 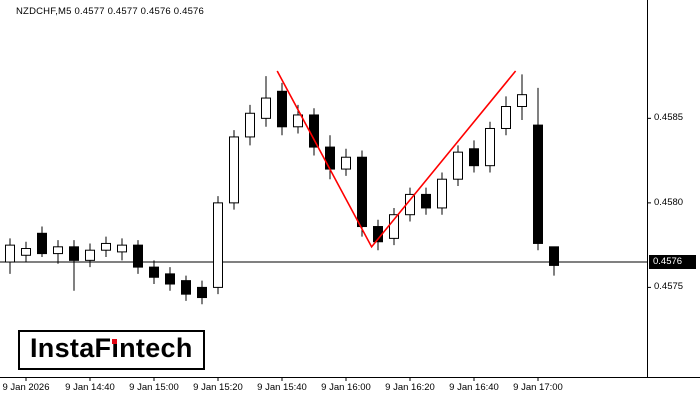 What do you see at coordinates (156, 348) in the screenshot?
I see `logo-text-suffix: ntech` at bounding box center [156, 348].